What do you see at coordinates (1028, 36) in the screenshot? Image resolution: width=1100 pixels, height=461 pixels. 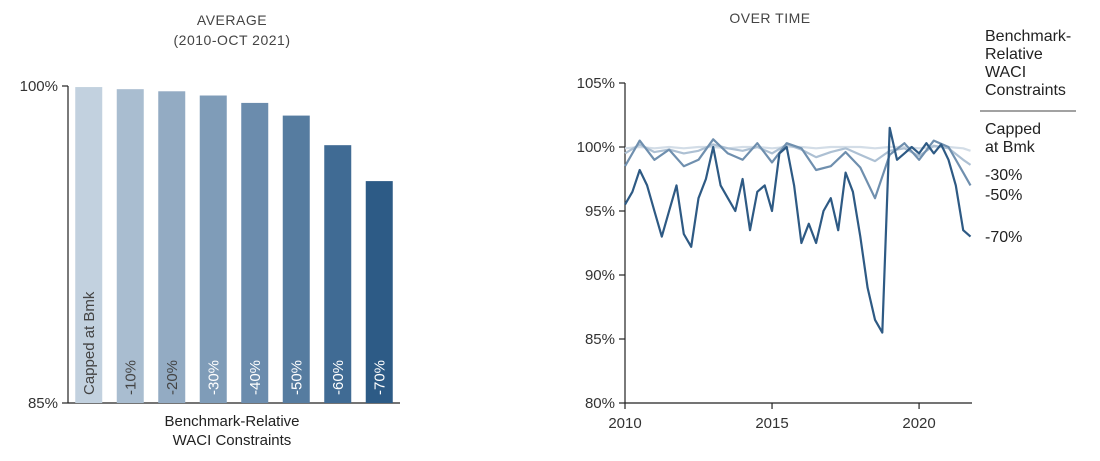 I see `legend-title-line: Benchmark-` at bounding box center [1028, 36].